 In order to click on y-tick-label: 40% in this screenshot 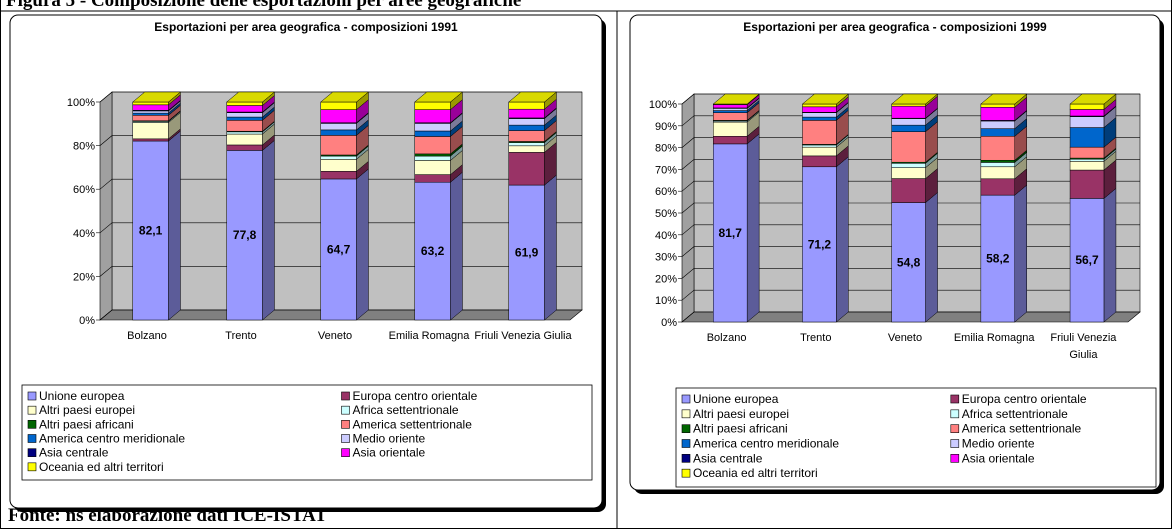, I will do `click(666, 236)`.